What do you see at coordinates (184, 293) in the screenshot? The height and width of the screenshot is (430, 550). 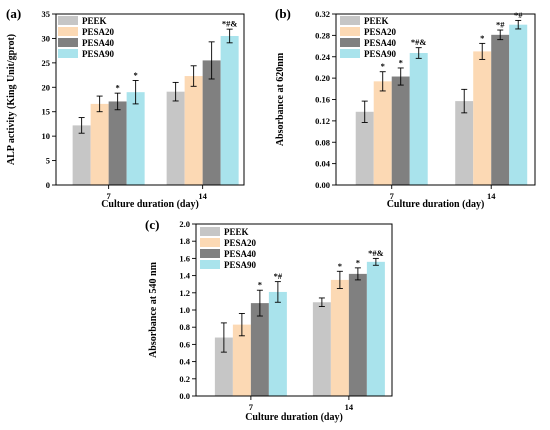 I see `y-tick-label: 1.2` at bounding box center [184, 293].